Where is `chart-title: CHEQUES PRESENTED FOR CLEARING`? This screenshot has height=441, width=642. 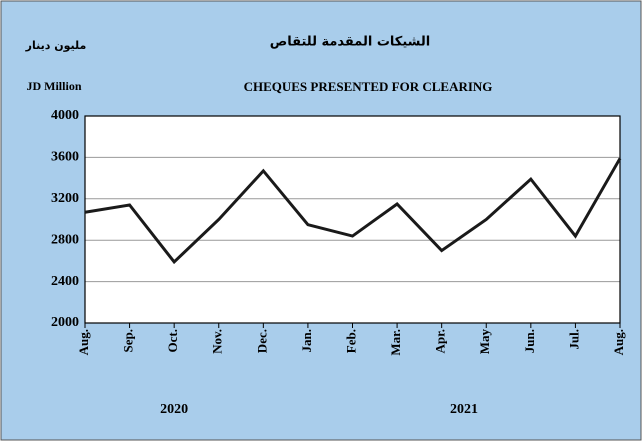 chart-title: CHEQUES PRESENTED FOR CLEARING is located at coordinates (368, 86).